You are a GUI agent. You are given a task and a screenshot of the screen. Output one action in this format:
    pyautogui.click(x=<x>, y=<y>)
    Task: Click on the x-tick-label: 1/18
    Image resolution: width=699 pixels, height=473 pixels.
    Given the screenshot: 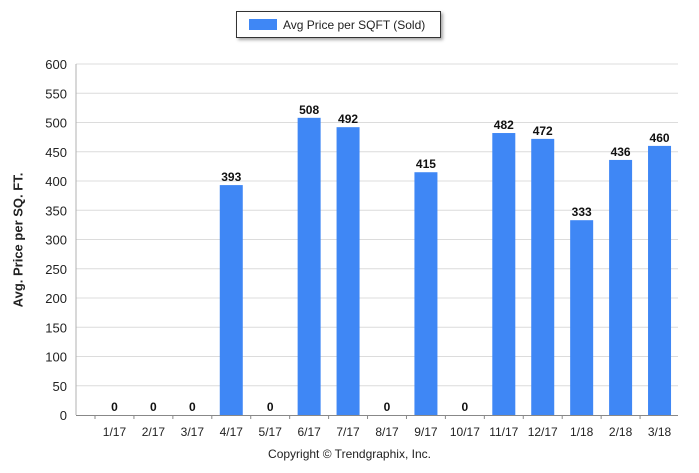 What is the action you would take?
    pyautogui.click(x=582, y=432)
    